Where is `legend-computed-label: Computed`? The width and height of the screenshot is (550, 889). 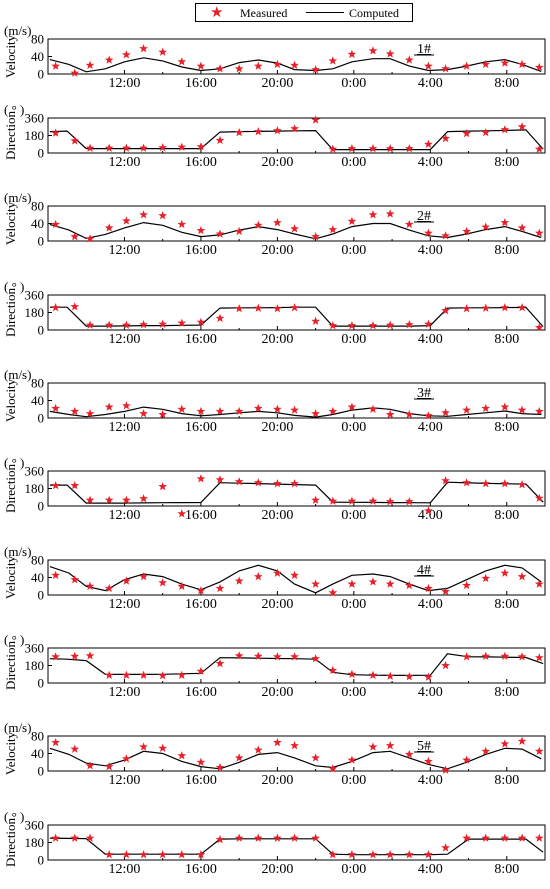
legend-computed-label: Computed is located at coordinates (374, 13).